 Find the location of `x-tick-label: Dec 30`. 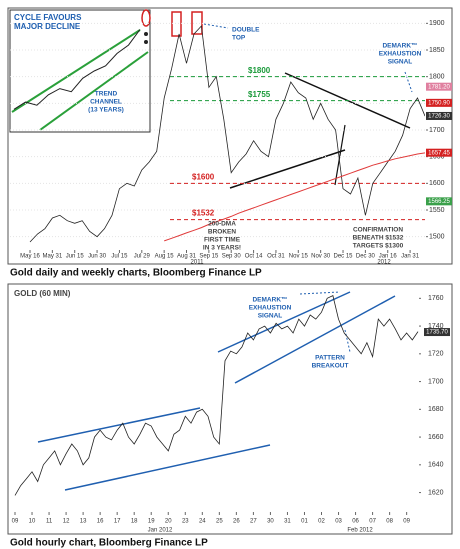

x-tick-label: Dec 30 is located at coordinates (366, 257).